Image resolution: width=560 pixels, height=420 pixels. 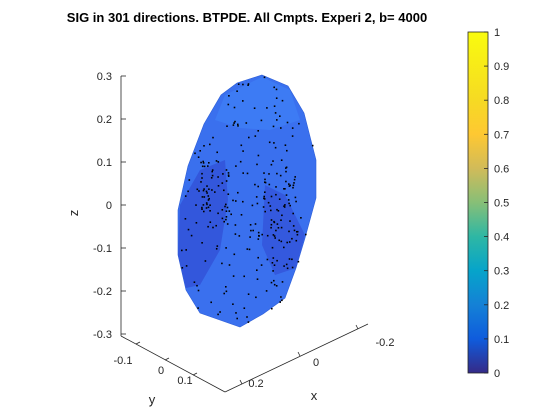 What do you see at coordinates (96, 206) in the screenshot?
I see `z-axis: 0.3 0.2 0.1 0 -0.1 -0.2 -0.3 z` at bounding box center [96, 206].